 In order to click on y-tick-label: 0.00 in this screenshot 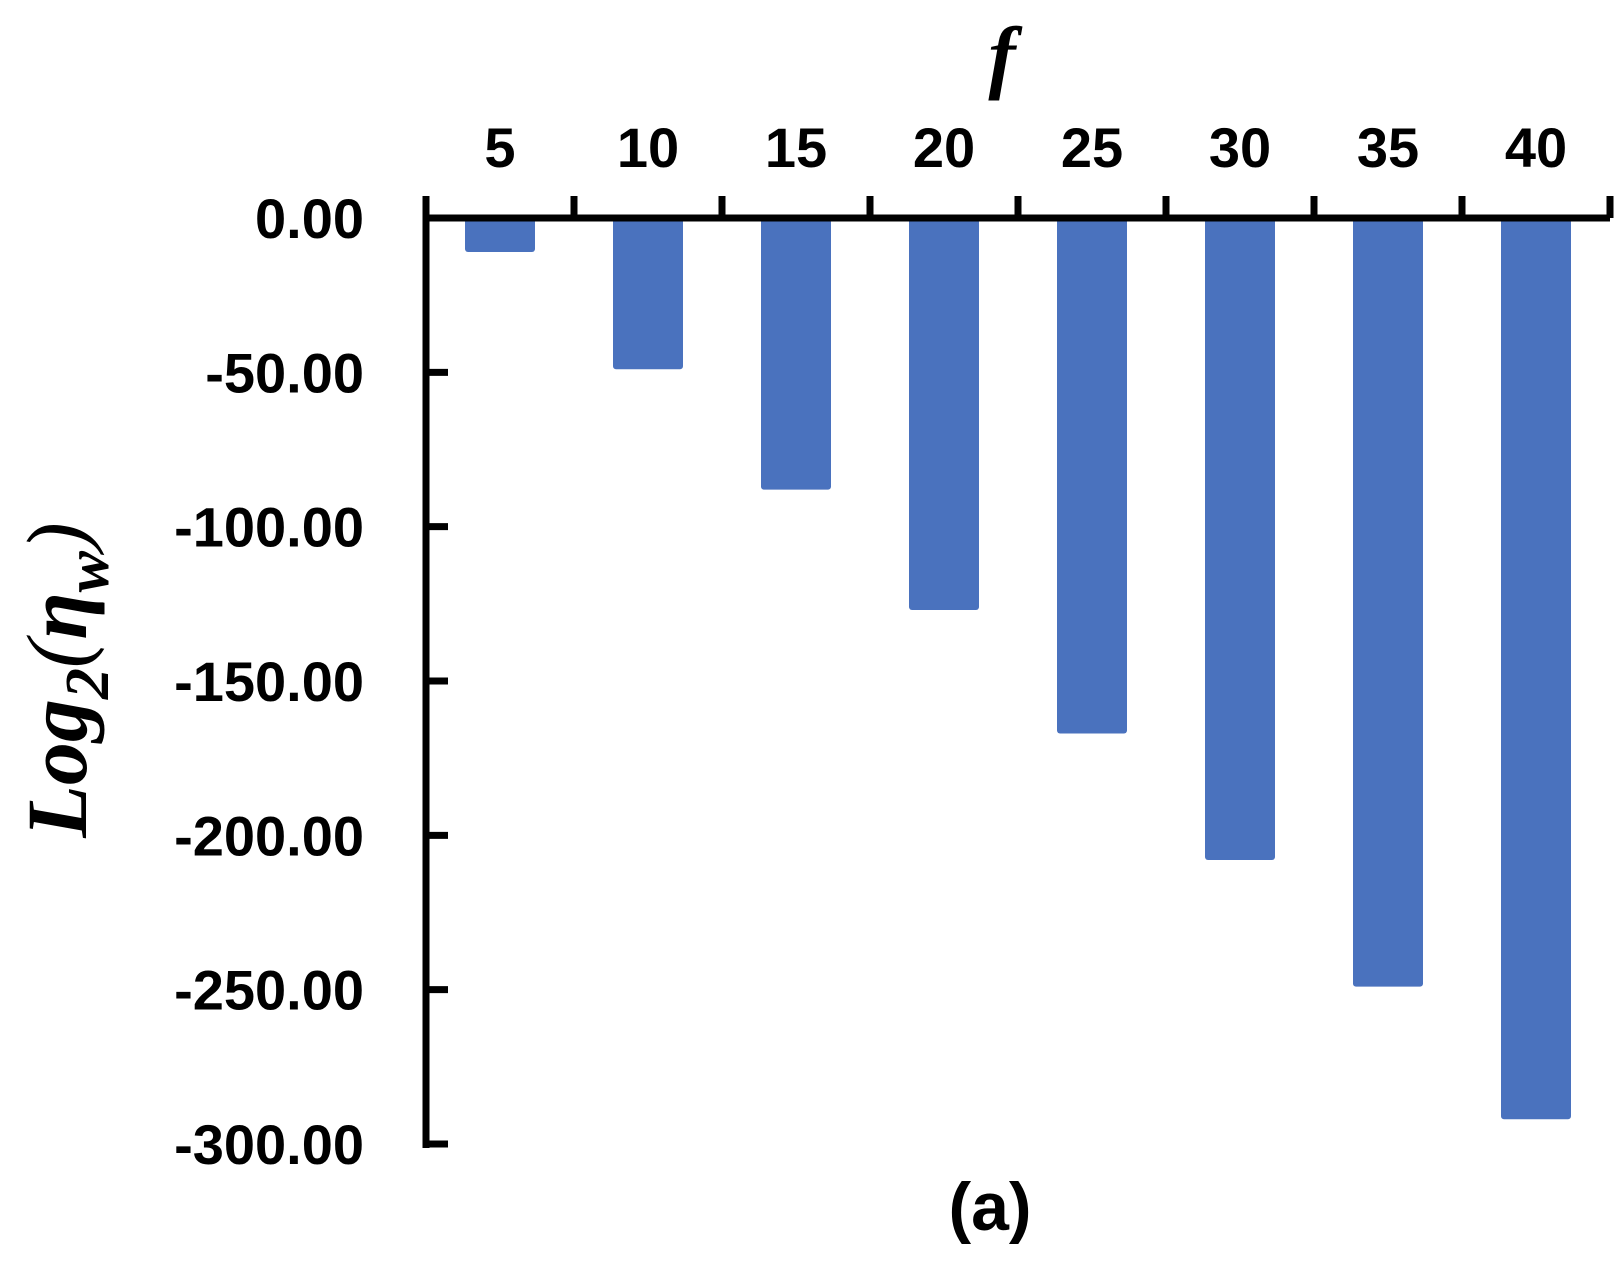, I will do `click(309, 218)`.